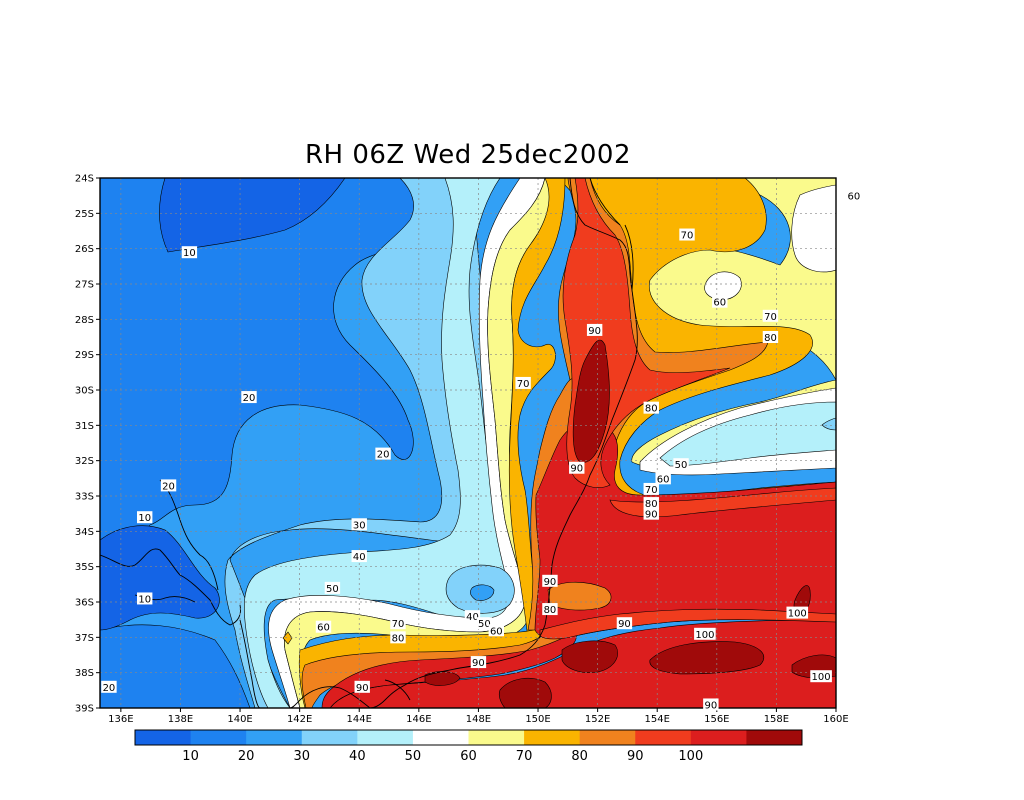 The width and height of the screenshot is (1024, 800). What do you see at coordinates (84, 673) in the screenshot?
I see `lat-tick-label: 38S` at bounding box center [84, 673].